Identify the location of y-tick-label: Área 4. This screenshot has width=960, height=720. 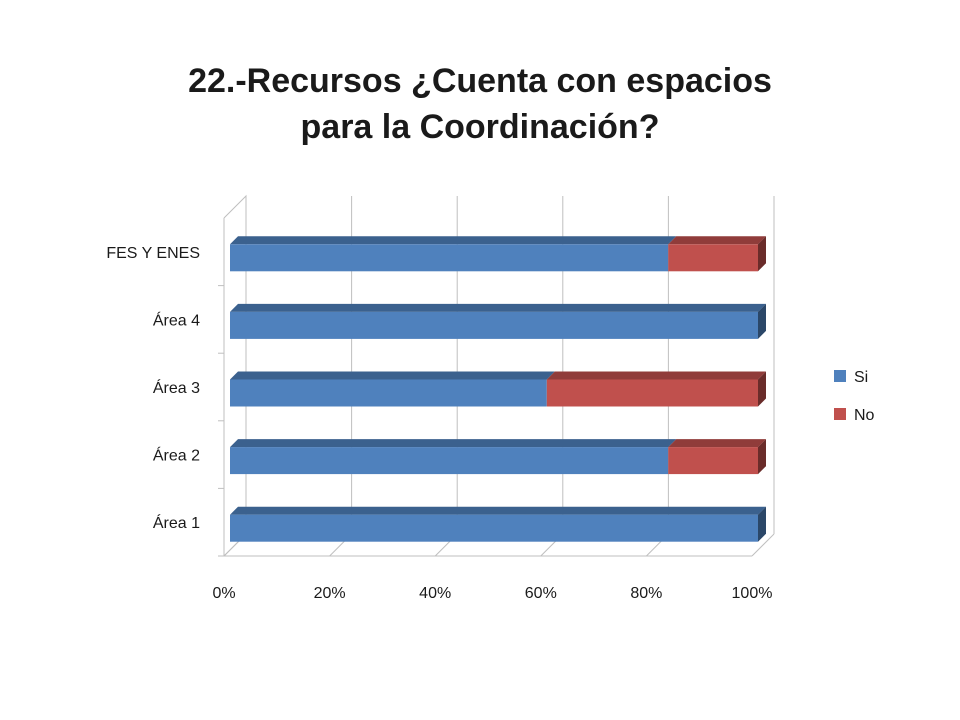
(176, 319).